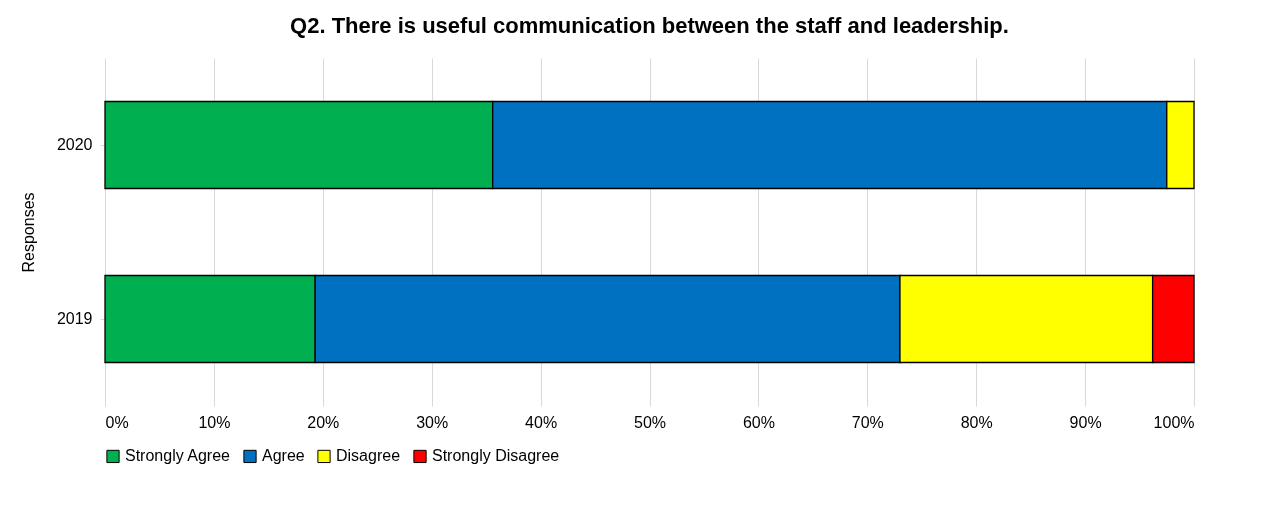 This screenshot has width=1283, height=517. What do you see at coordinates (650, 422) in the screenshot?
I see `x-tick-label: 50%` at bounding box center [650, 422].